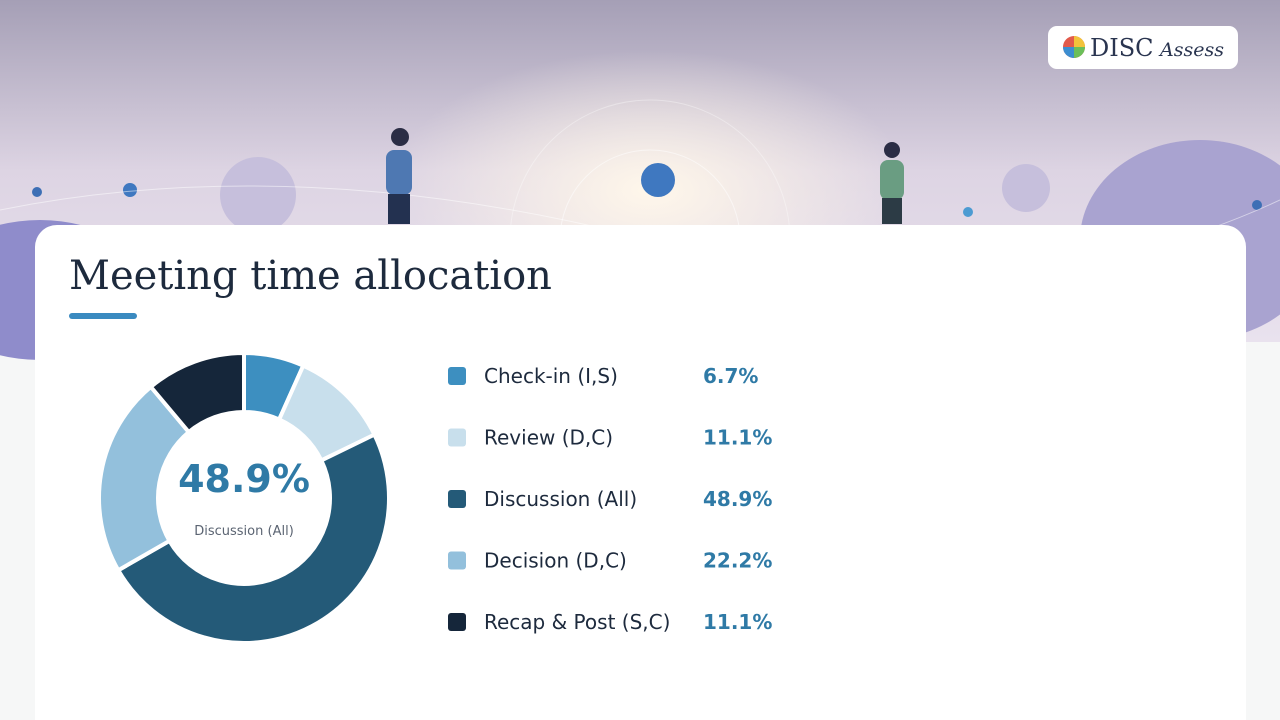 The image size is (1280, 720). I want to click on title-underline, so click(103, 316).